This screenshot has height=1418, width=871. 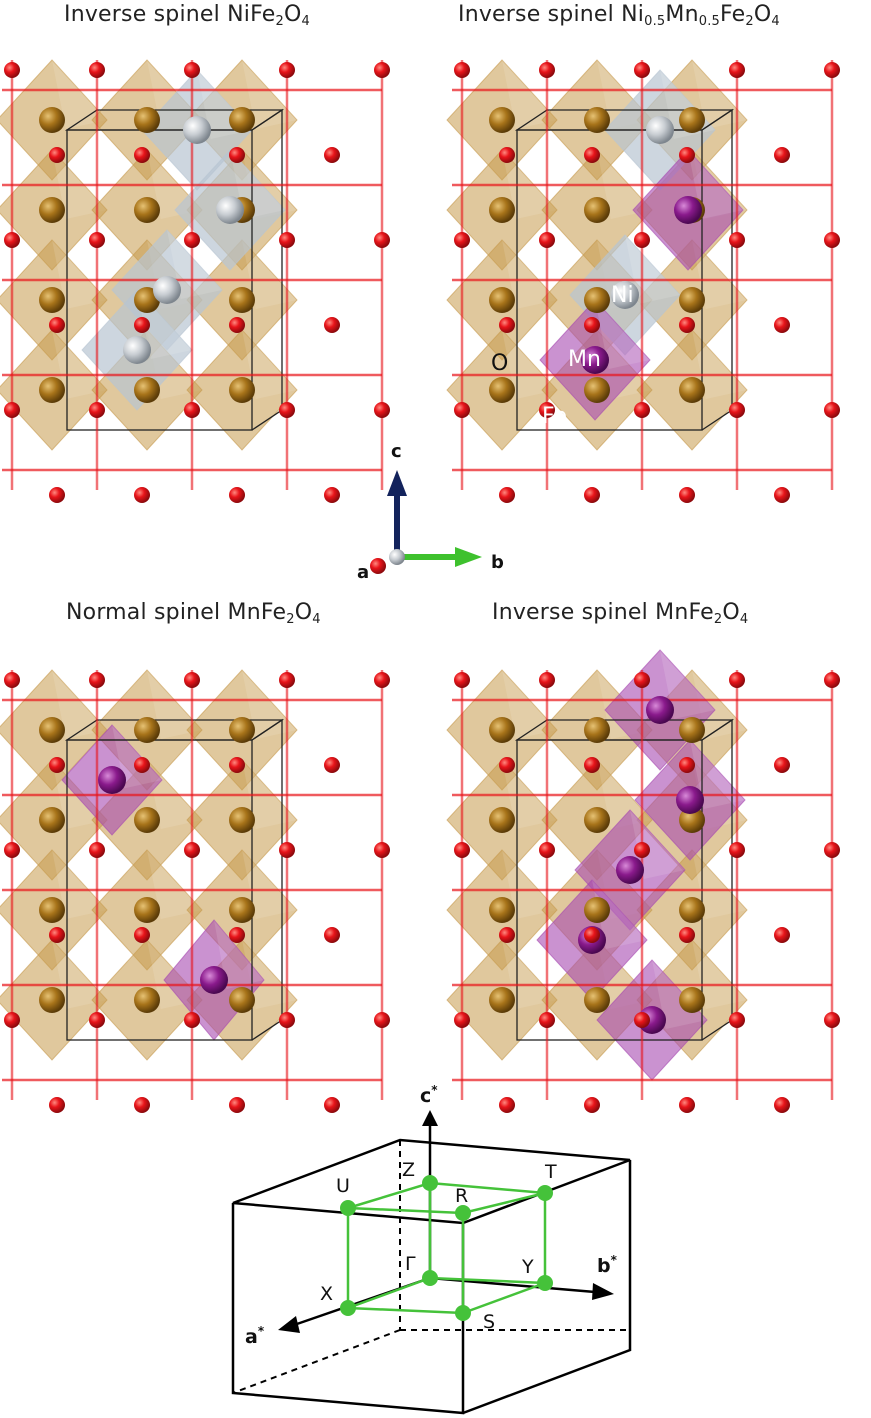 What do you see at coordinates (463, 1313) in the screenshot?
I see `bz-point-s` at bounding box center [463, 1313].